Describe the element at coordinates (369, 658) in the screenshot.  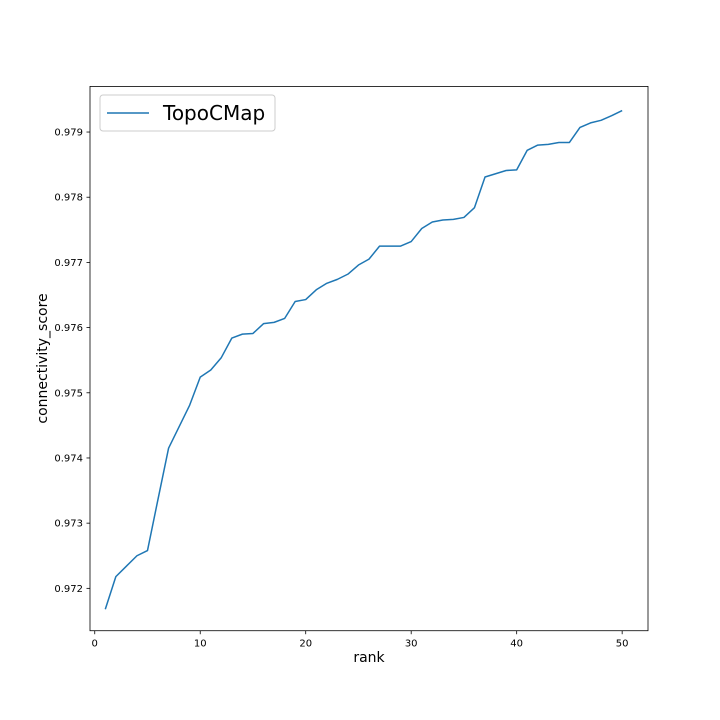
I see `x-axis-label: rank` at that location.